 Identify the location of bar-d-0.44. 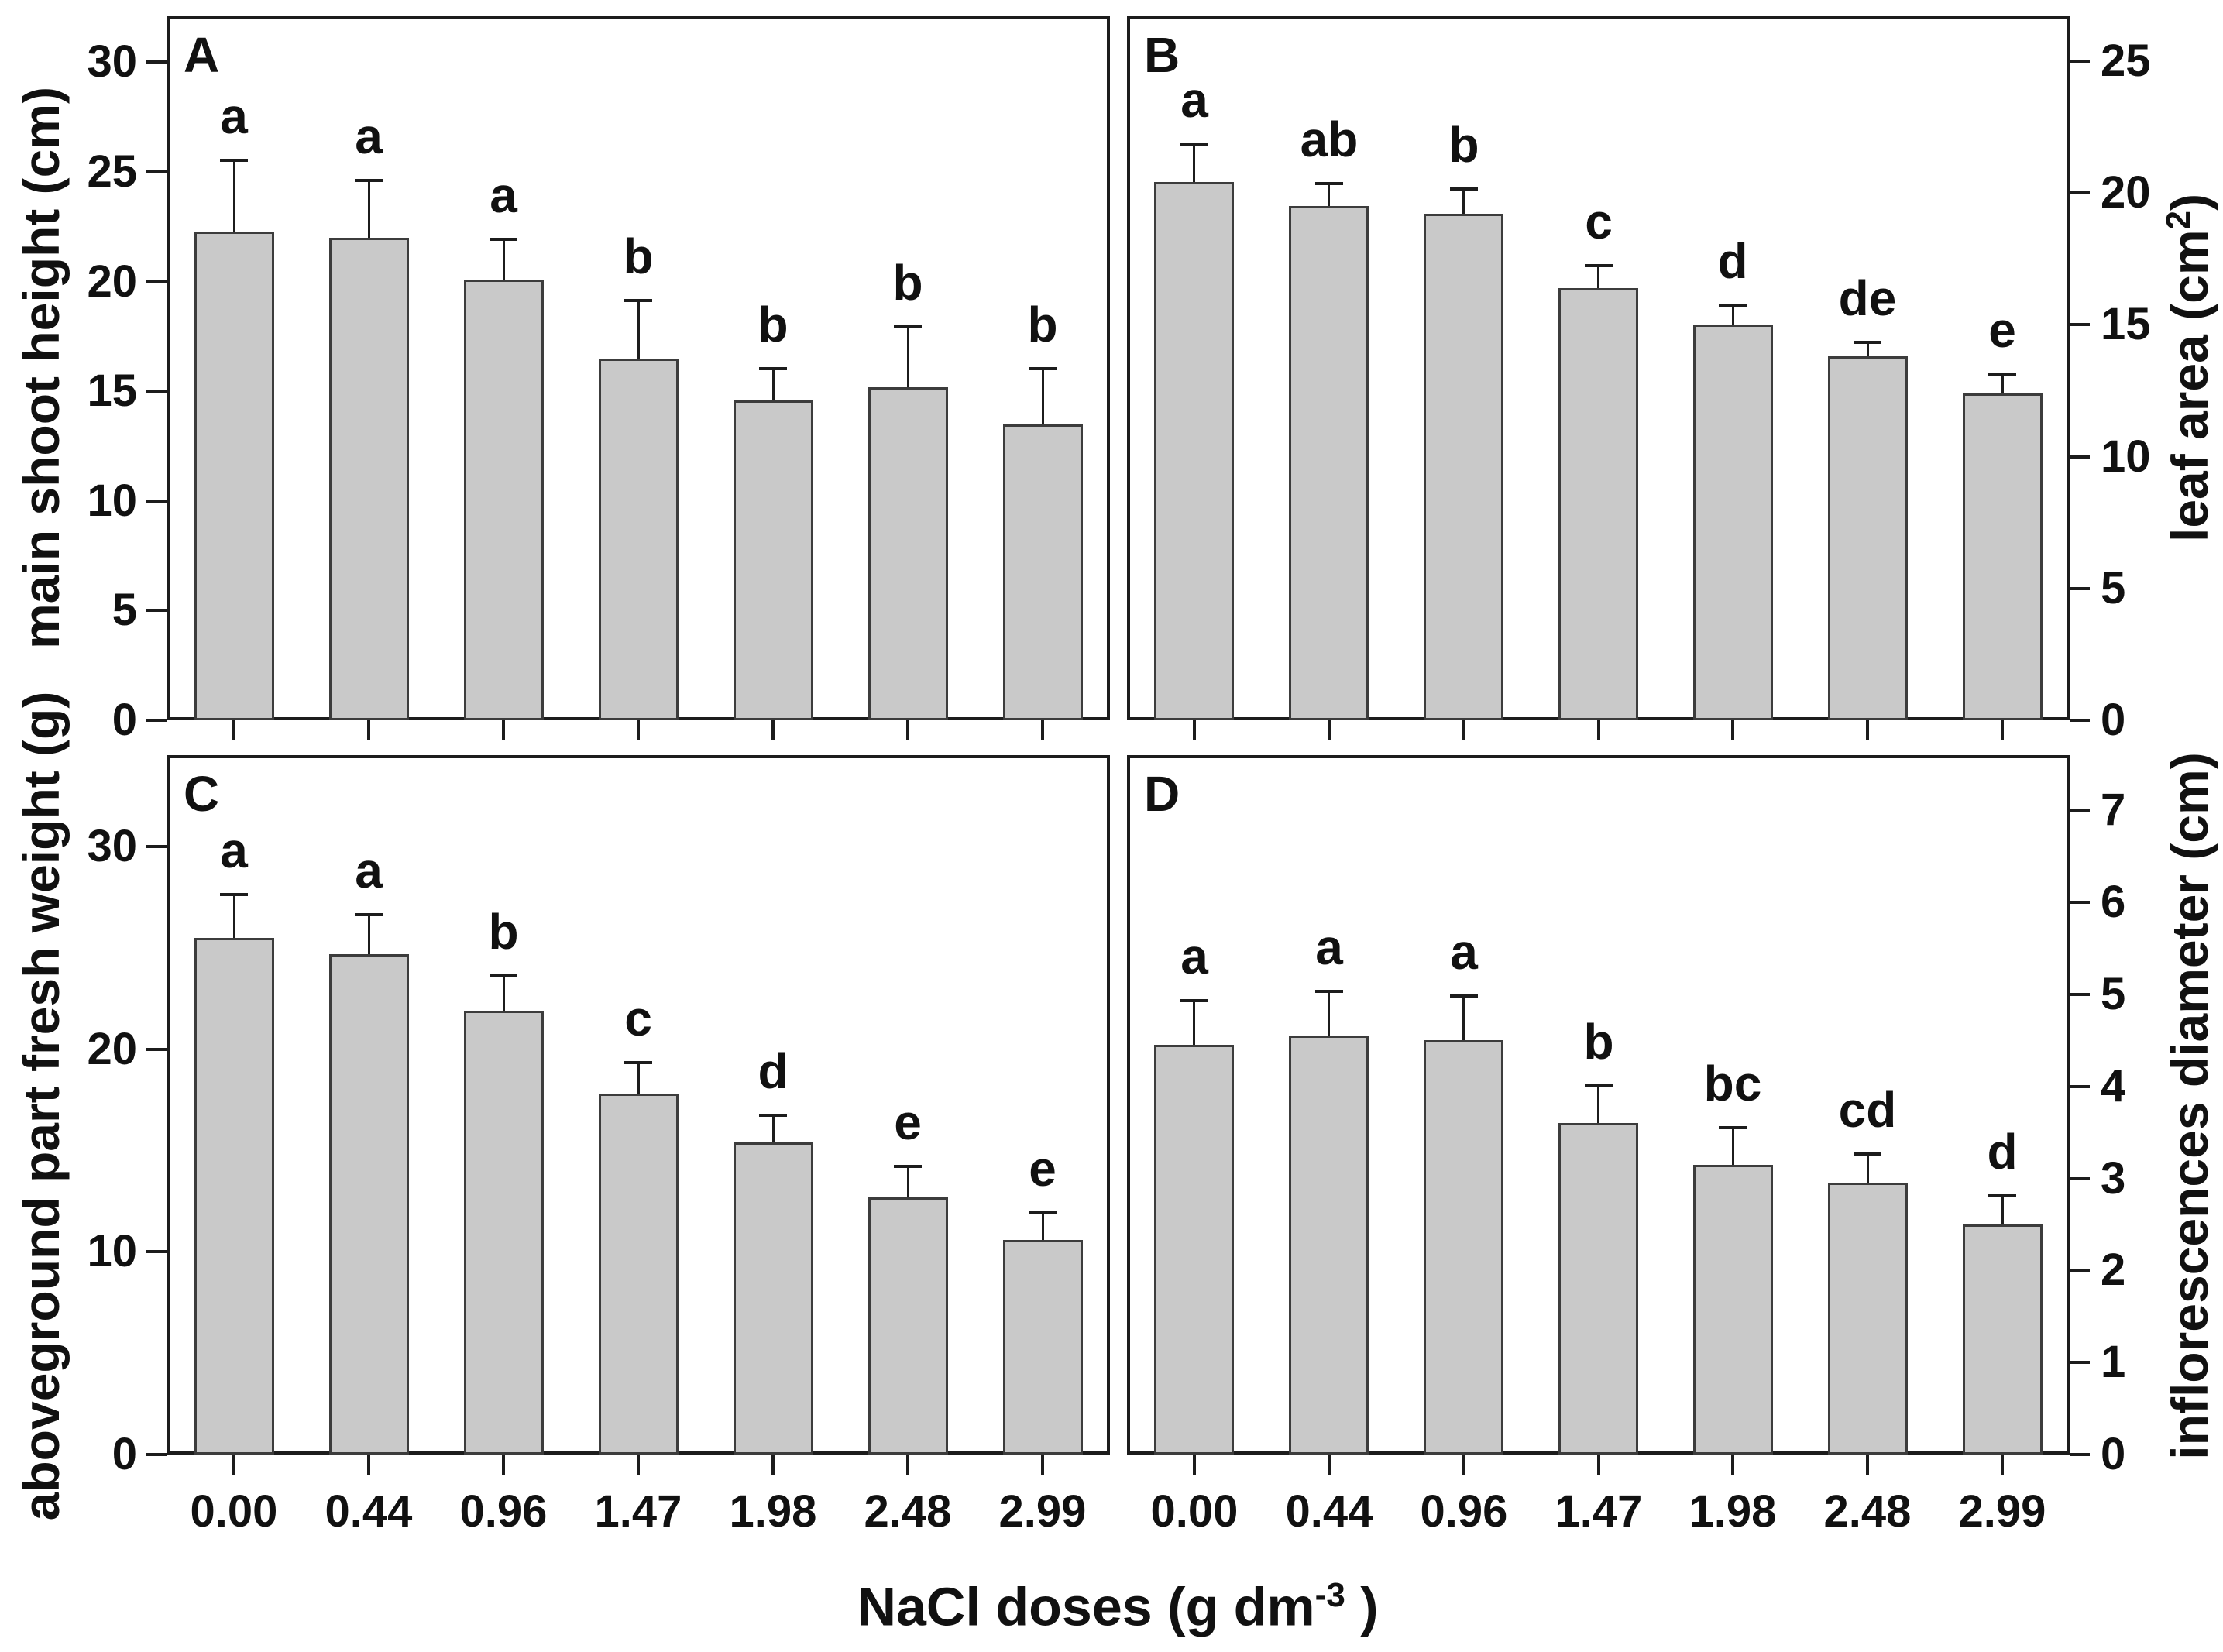
(1329, 1245).